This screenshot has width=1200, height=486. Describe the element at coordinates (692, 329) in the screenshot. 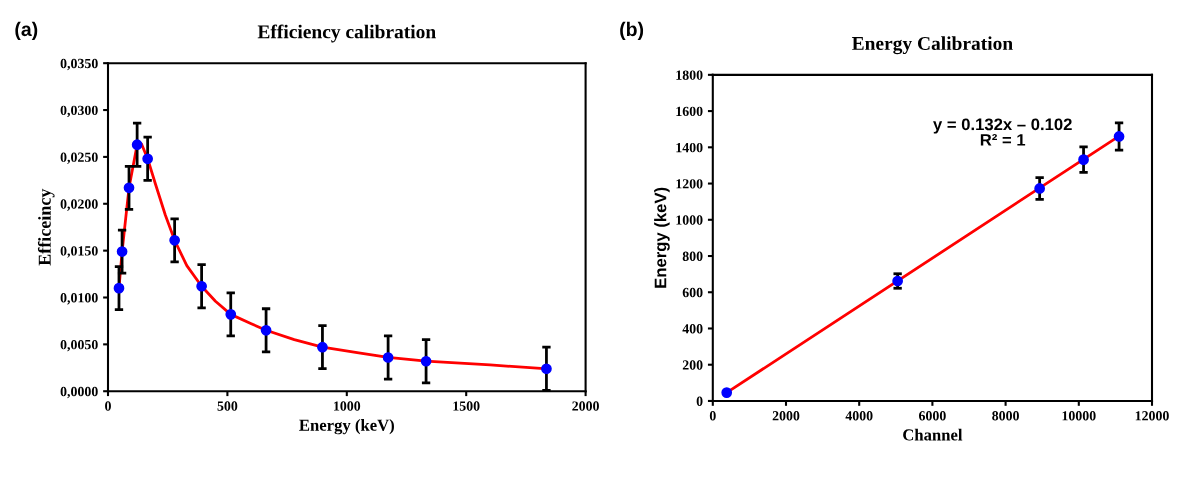

I see `y-tick-label: 400` at that location.